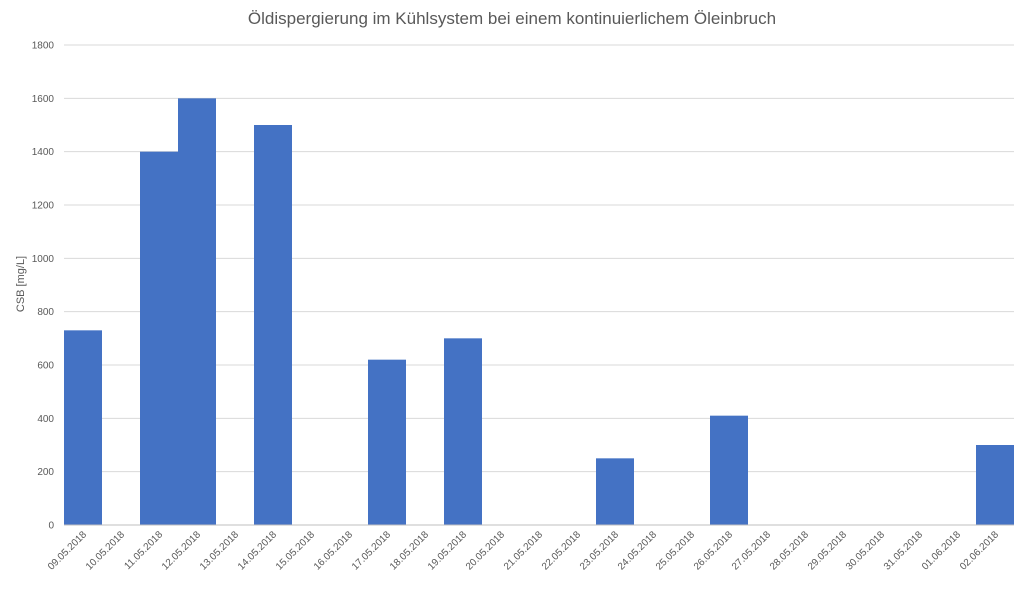 Image resolution: width=1024 pixels, height=591 pixels. I want to click on x-tick-label: 09.05.2018, so click(67, 550).